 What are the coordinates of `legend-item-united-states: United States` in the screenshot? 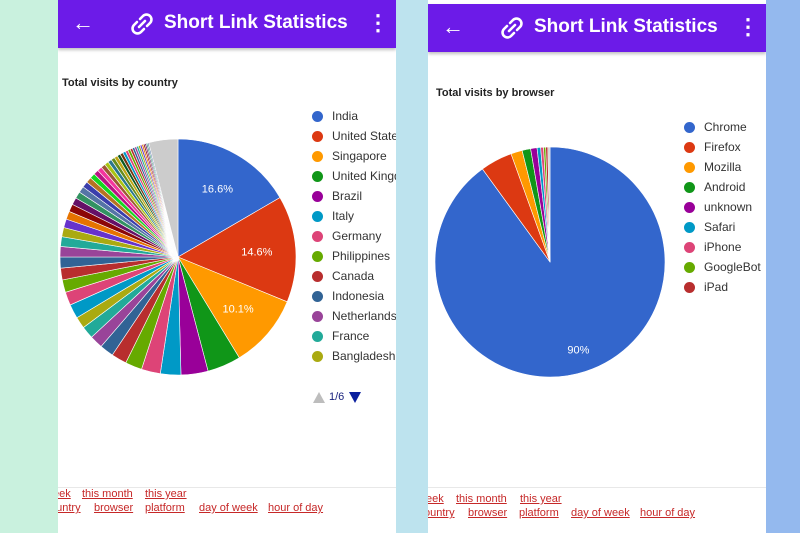 It's located at (354, 136).